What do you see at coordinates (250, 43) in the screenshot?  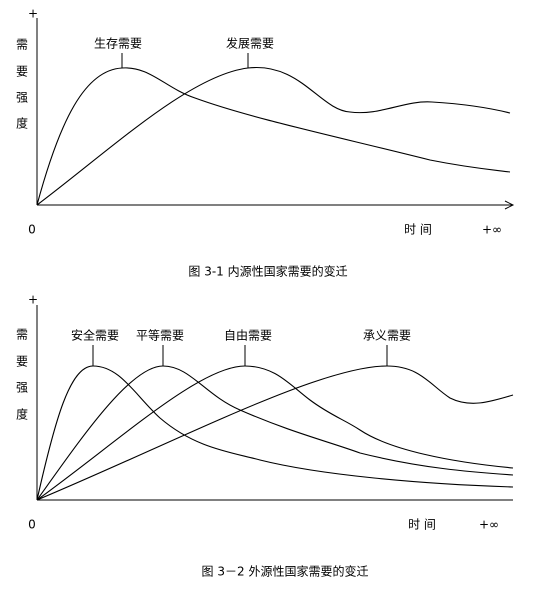 I see `curve-label: 发展需要` at bounding box center [250, 43].